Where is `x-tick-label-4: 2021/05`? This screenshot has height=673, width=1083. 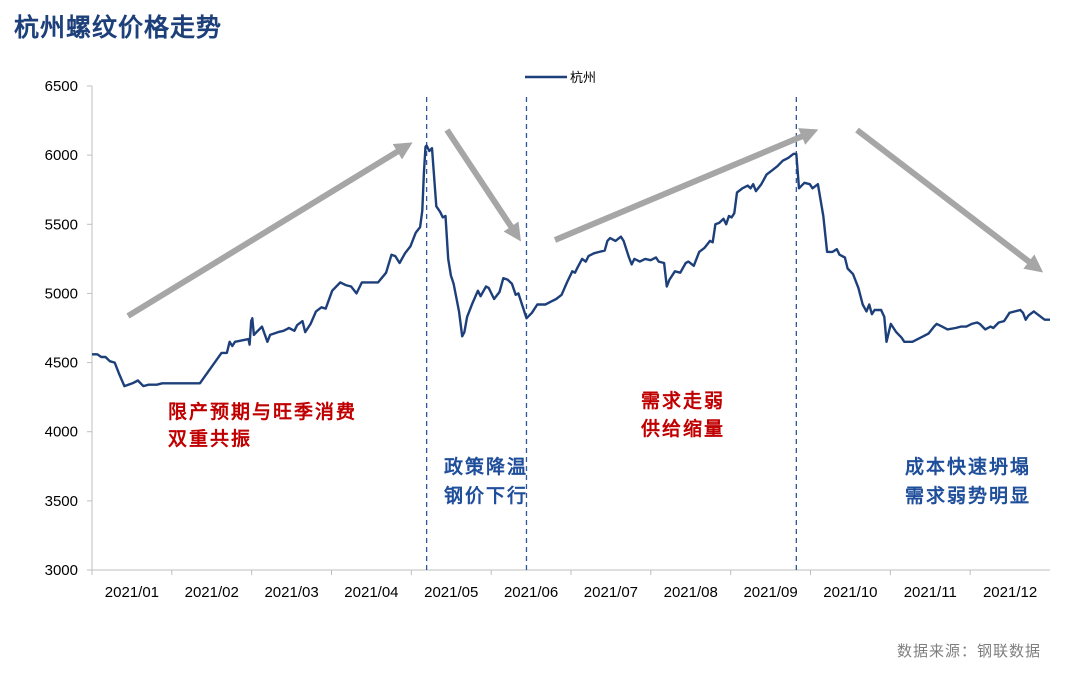
x-tick-label-4: 2021/05 is located at coordinates (451, 592).